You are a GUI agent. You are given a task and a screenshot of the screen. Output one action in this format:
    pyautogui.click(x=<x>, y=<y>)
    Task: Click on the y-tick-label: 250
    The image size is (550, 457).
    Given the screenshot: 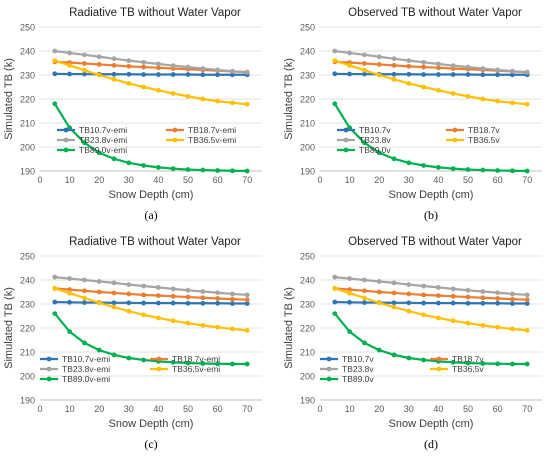 What is the action you would take?
    pyautogui.click(x=307, y=257)
    